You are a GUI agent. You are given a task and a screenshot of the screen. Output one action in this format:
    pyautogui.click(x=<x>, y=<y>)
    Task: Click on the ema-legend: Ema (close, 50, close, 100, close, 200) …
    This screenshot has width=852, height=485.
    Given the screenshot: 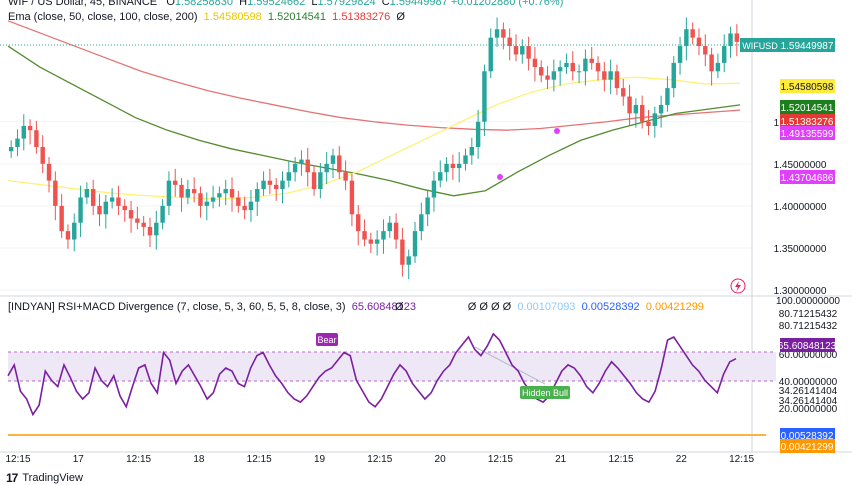 What is the action you would take?
    pyautogui.click(x=206, y=17)
    